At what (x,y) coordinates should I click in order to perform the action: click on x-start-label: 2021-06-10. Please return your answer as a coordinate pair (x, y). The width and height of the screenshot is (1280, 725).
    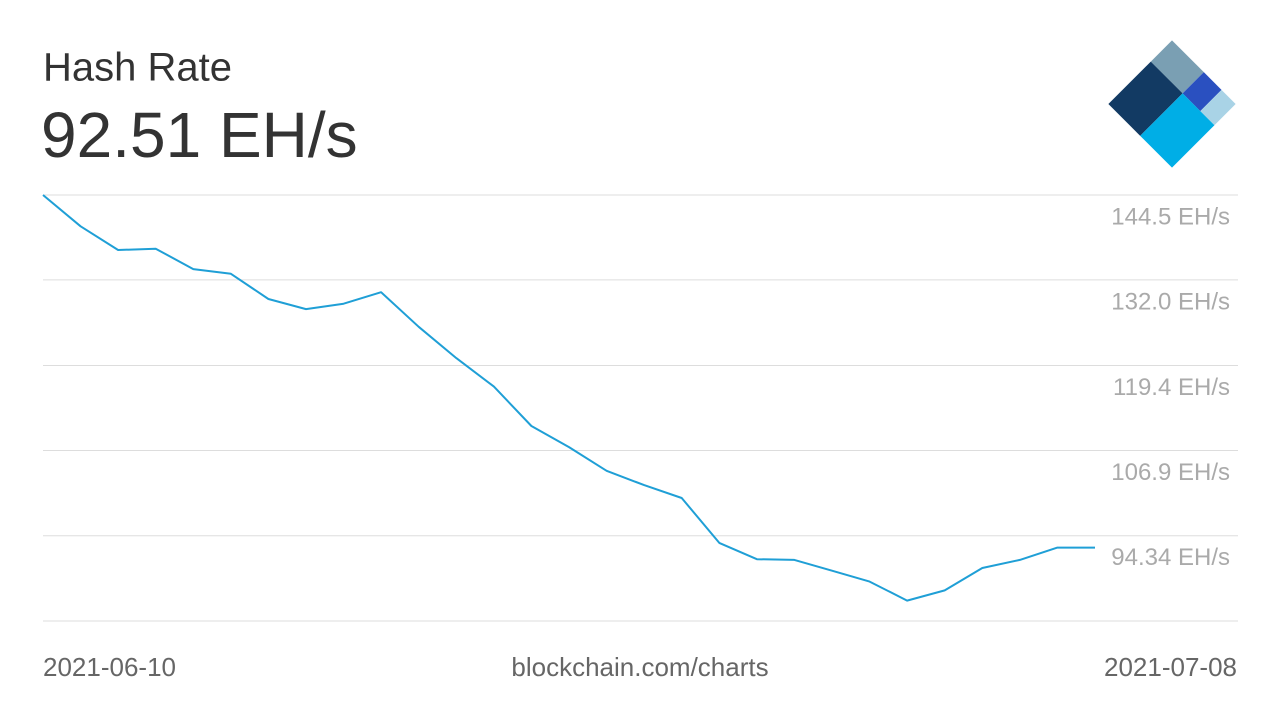
    Looking at the image, I should click on (109, 667).